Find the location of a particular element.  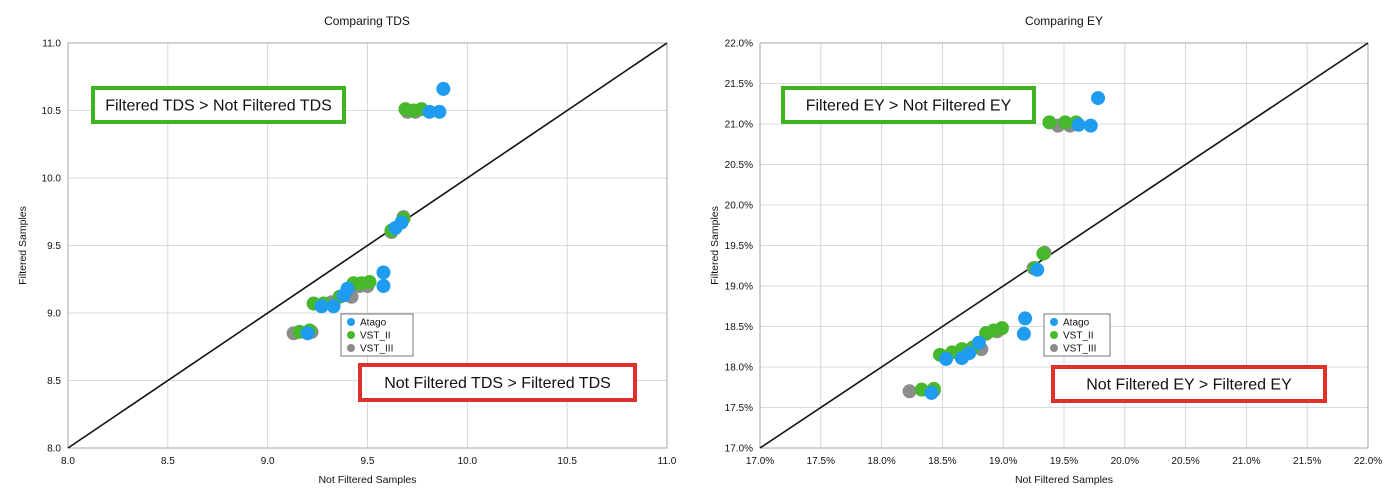

x-tick-label: 19.0% is located at coordinates (1003, 461).